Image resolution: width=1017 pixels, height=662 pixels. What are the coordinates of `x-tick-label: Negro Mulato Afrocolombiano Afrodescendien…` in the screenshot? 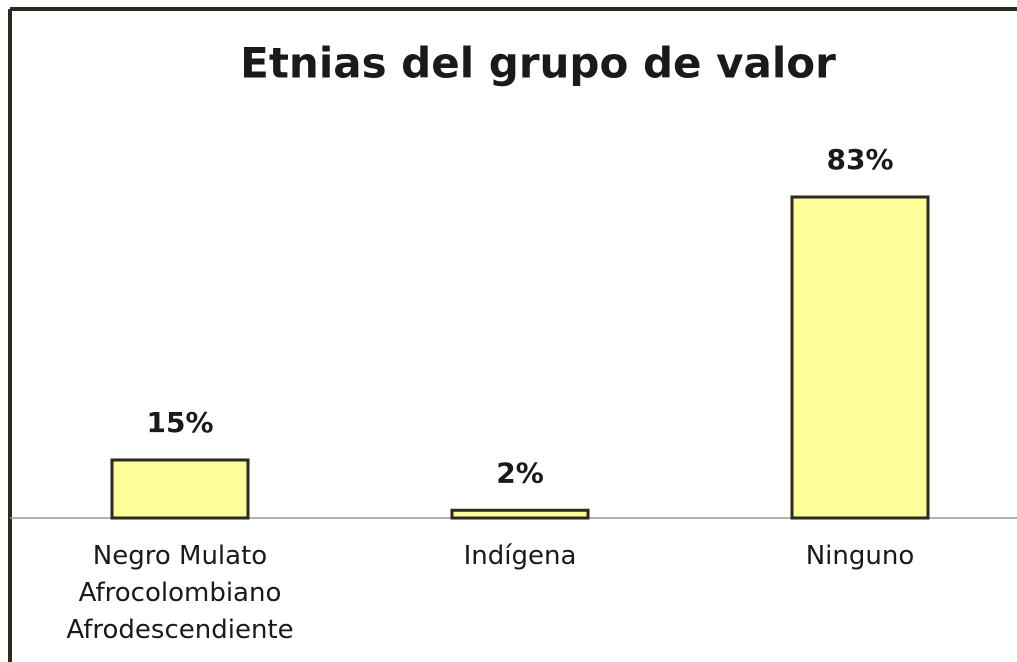 It's located at (179, 593).